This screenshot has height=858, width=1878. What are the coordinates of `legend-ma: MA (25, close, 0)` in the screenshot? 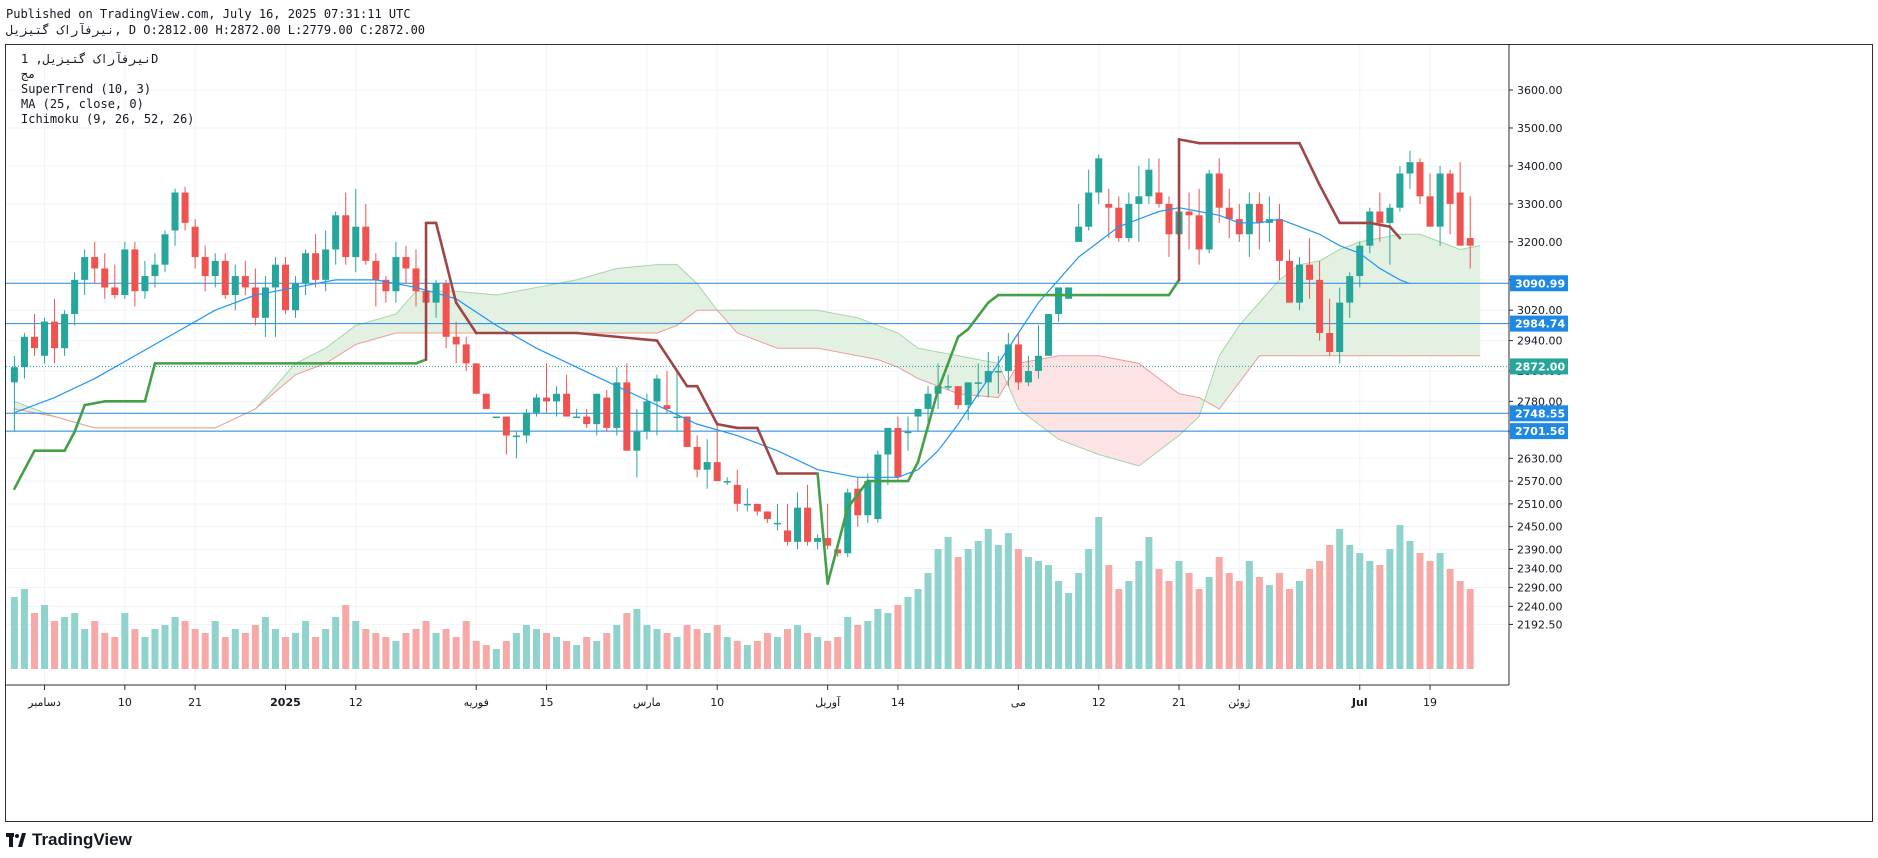 It's located at (82, 104).